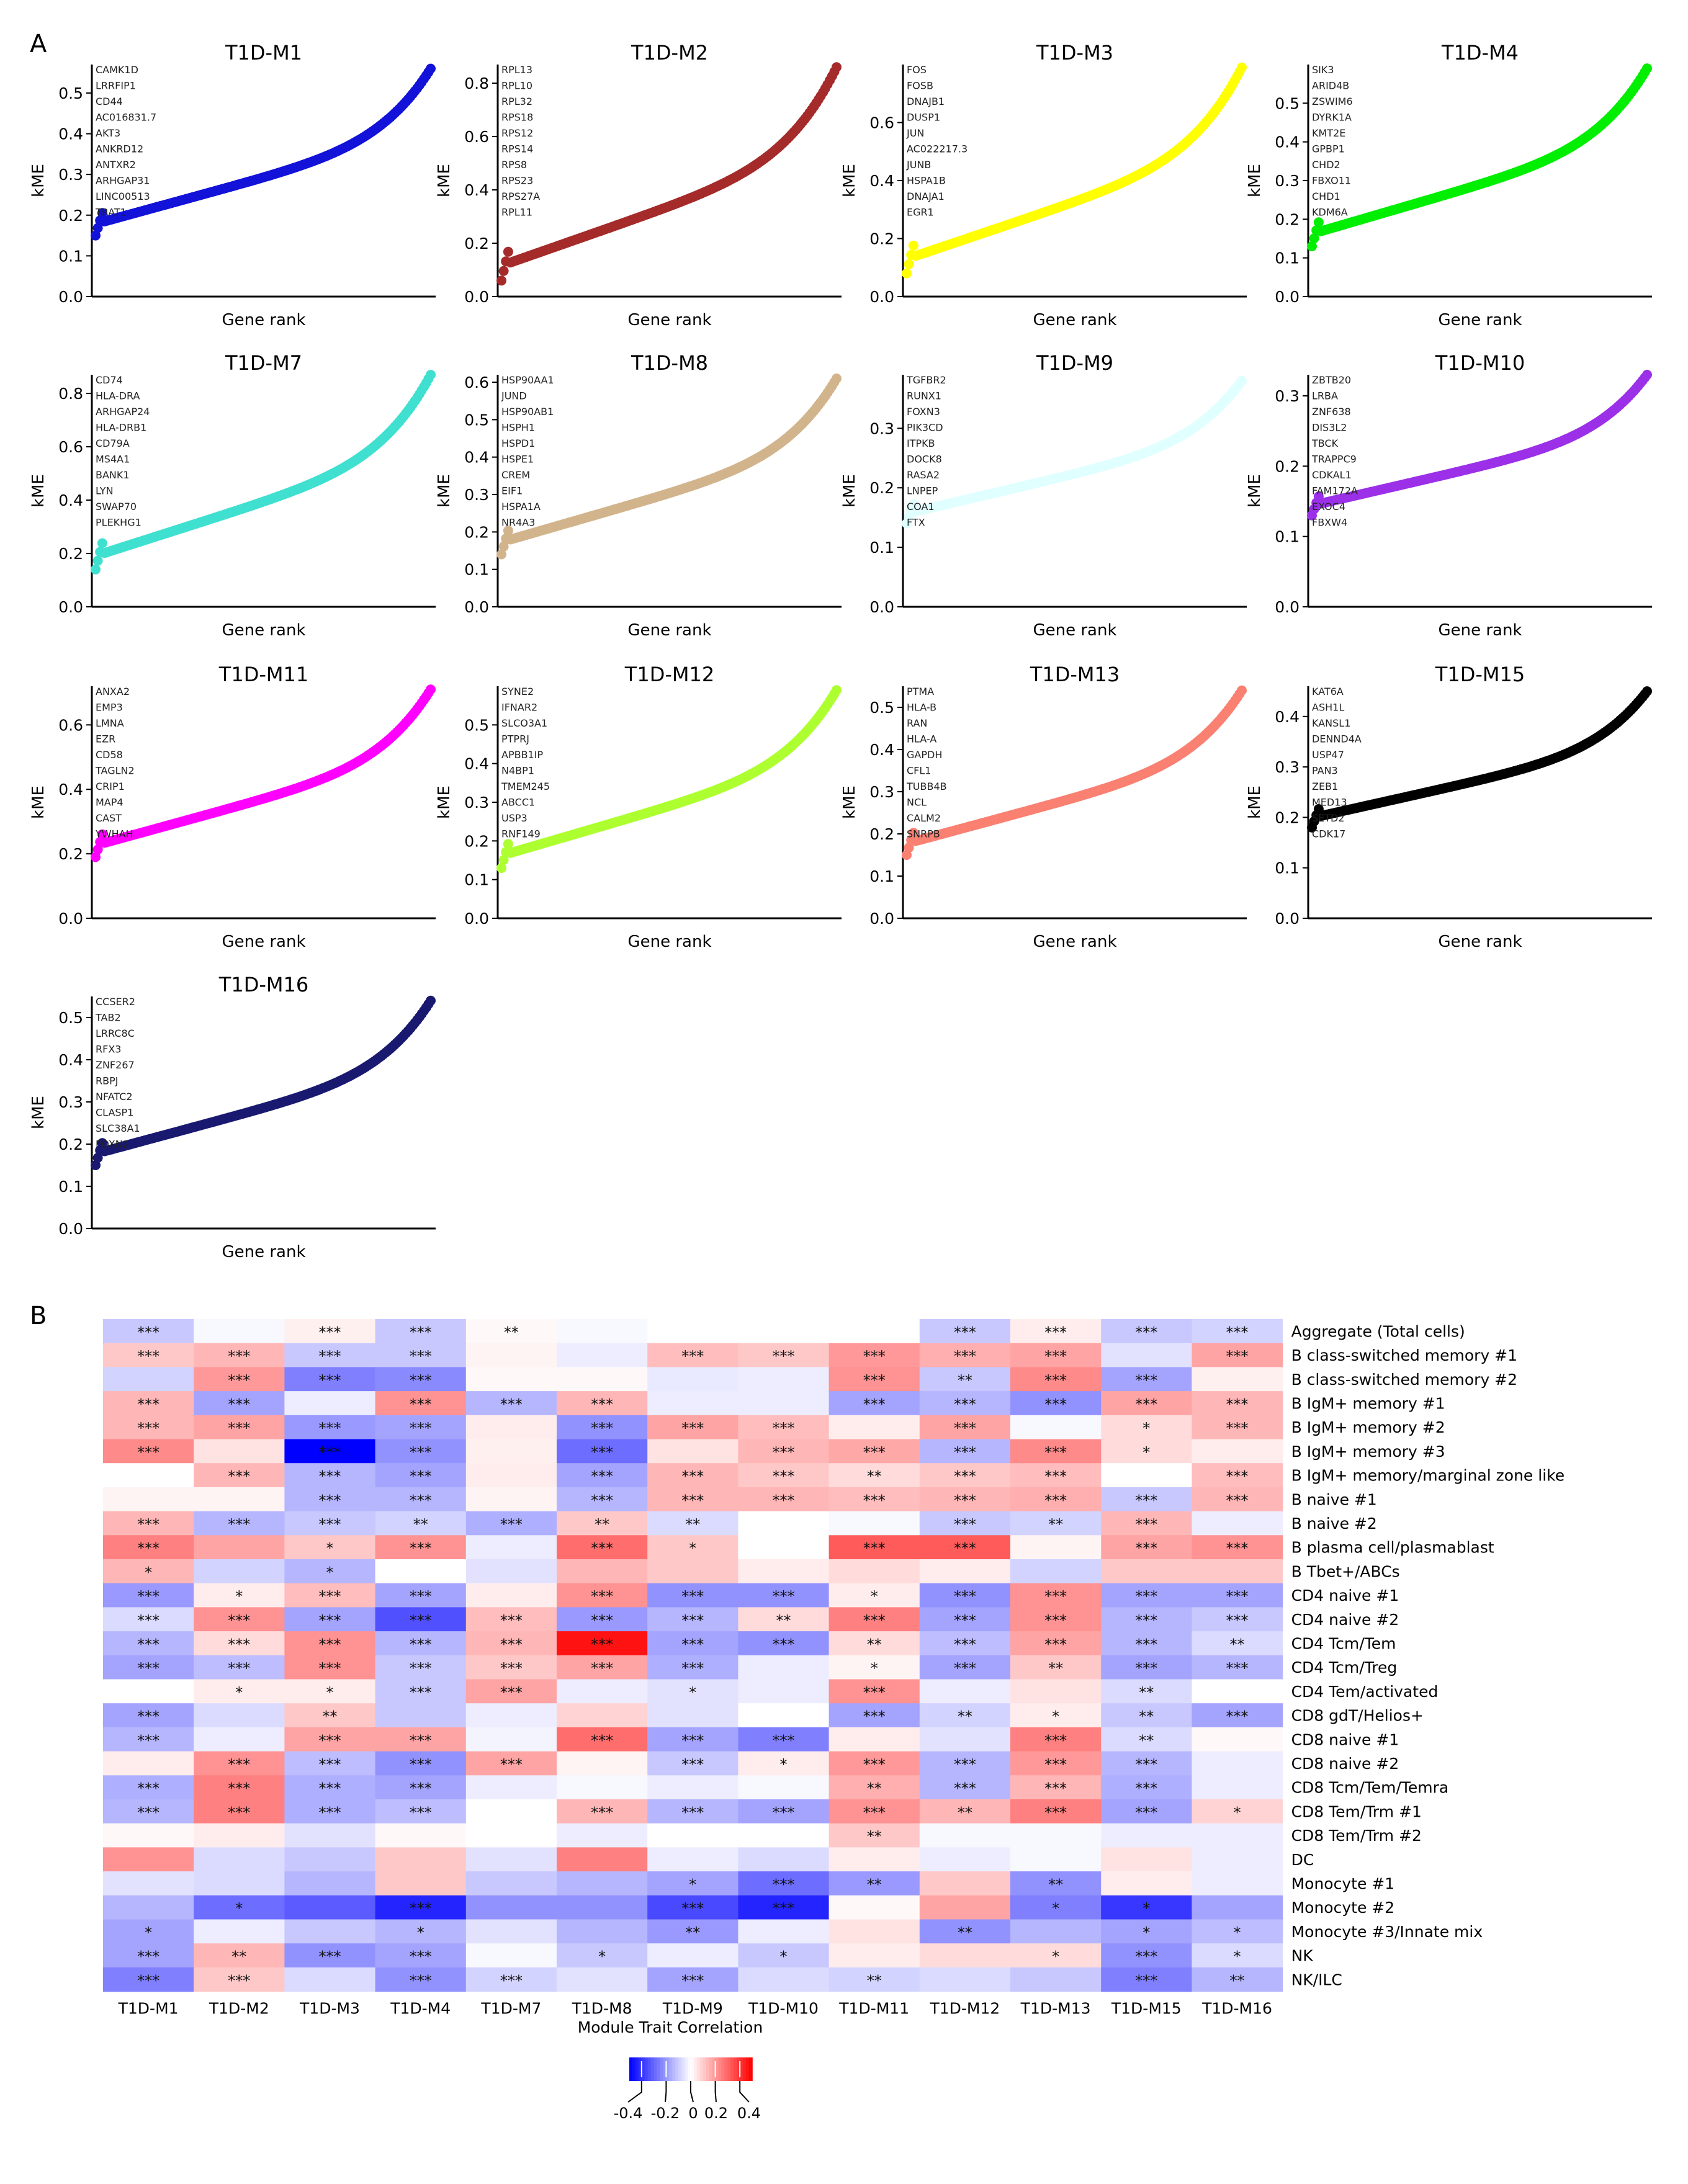  Describe the element at coordinates (924, 396) in the screenshot. I see `gene-label: RUNX1` at that location.